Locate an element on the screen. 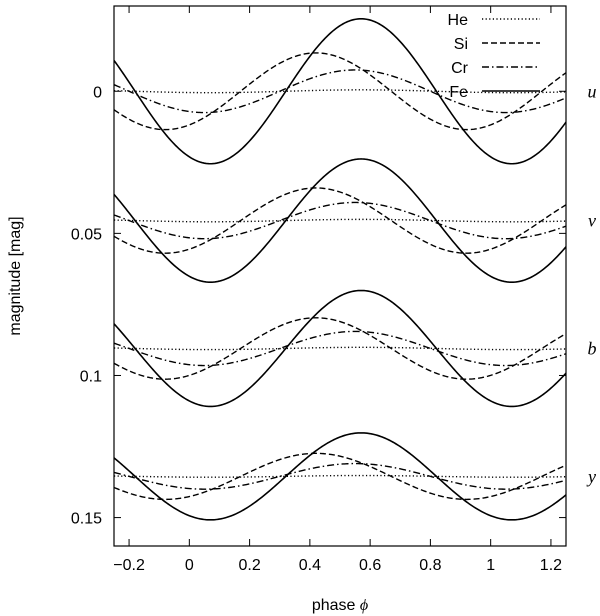  curve-y-he is located at coordinates (340, 476).